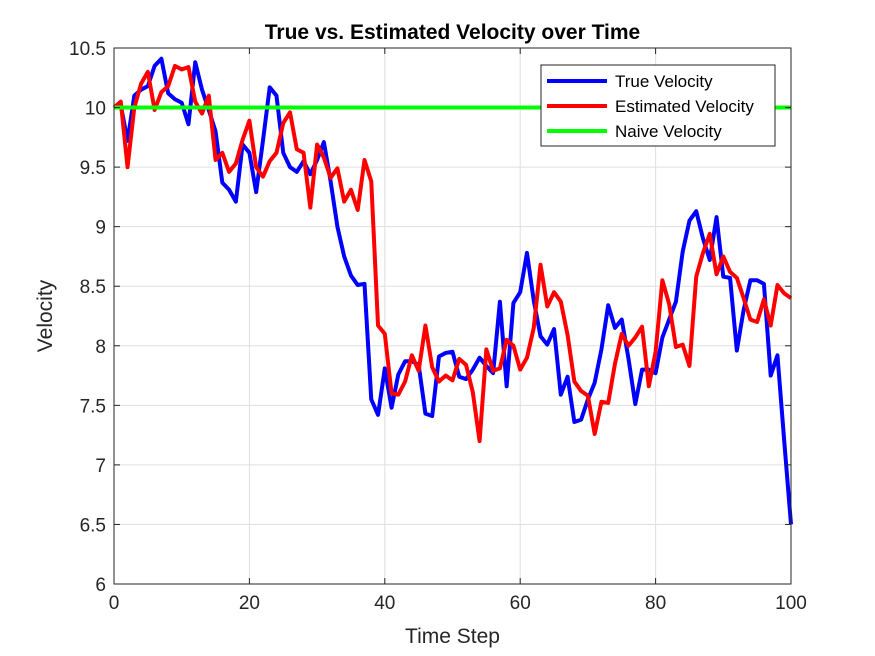 The width and height of the screenshot is (875, 656). I want to click on y-axis-label: Velocity, so click(45, 315).